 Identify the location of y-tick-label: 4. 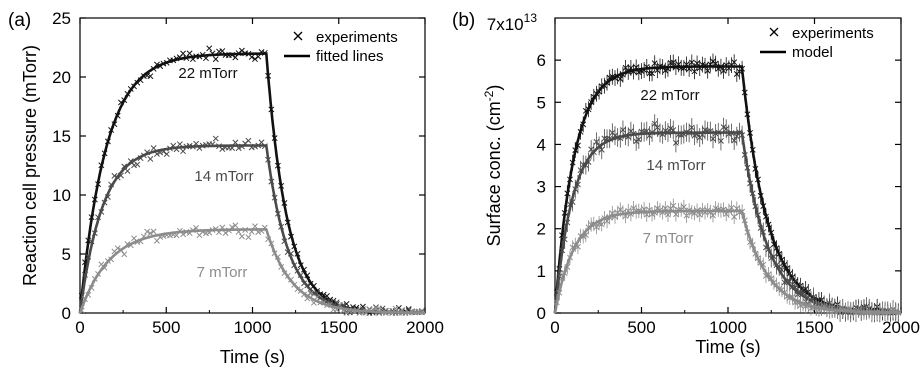
(541, 144).